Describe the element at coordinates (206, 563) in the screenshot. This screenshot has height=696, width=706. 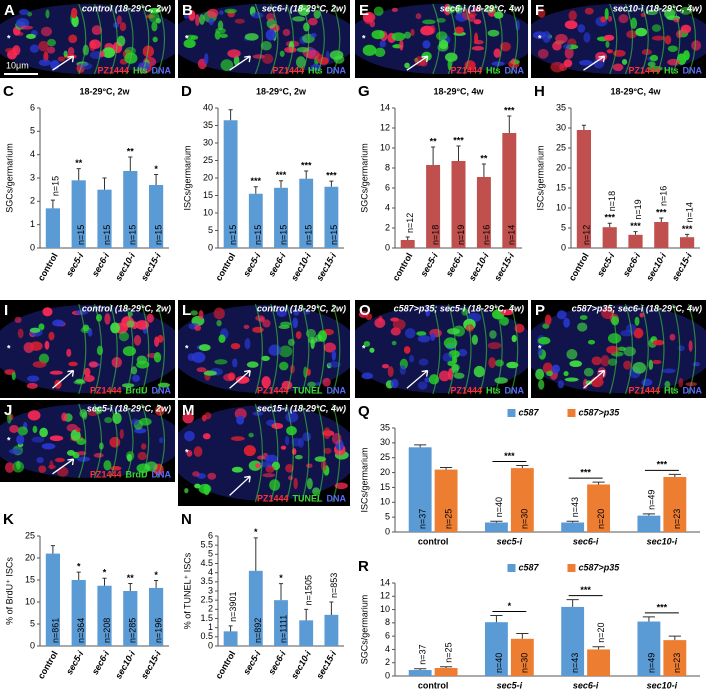
I see `y-tick-label: 4.5` at that location.